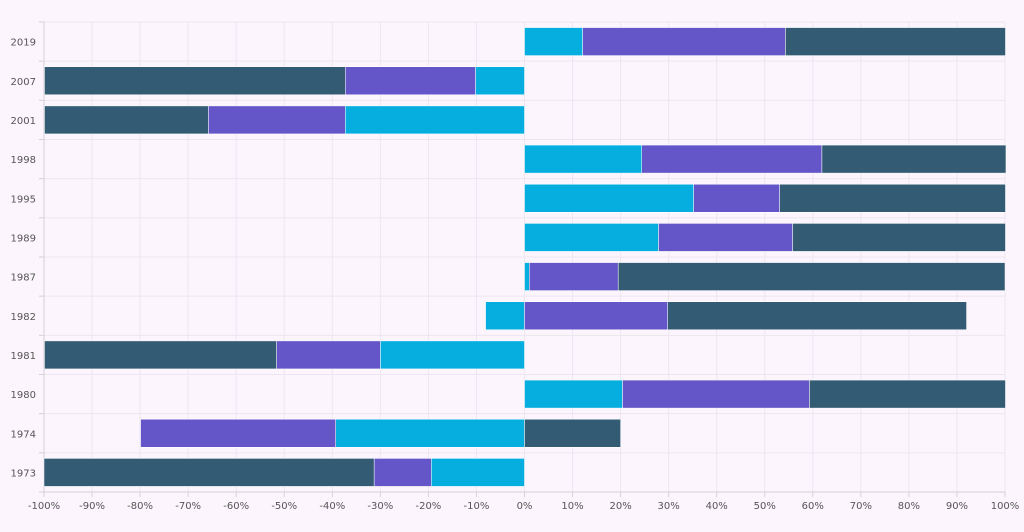  What do you see at coordinates (236, 506) in the screenshot?
I see `x-tick-label: -60%` at bounding box center [236, 506].